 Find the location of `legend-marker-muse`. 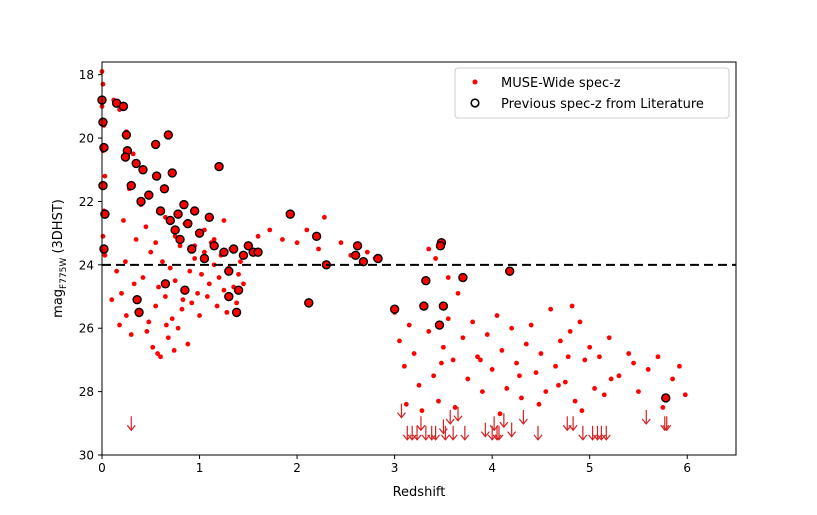

legend-marker-muse is located at coordinates (475, 82).